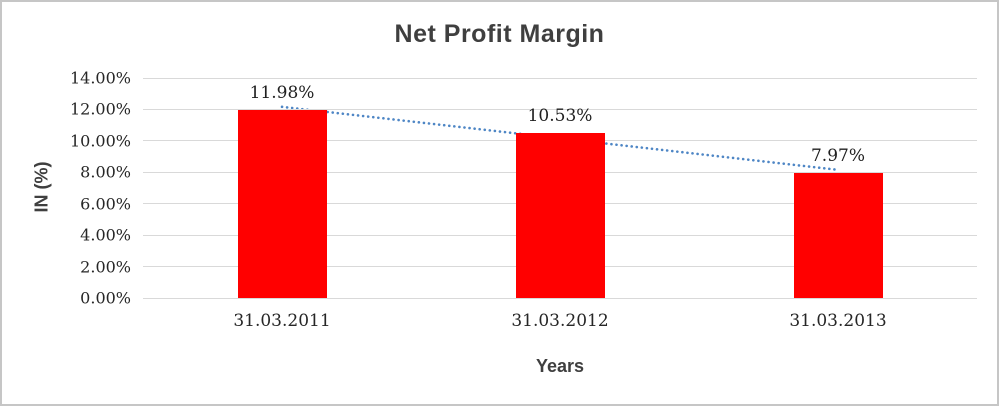  Describe the element at coordinates (282, 203) in the screenshot. I see `bar-31.03.2011` at that location.